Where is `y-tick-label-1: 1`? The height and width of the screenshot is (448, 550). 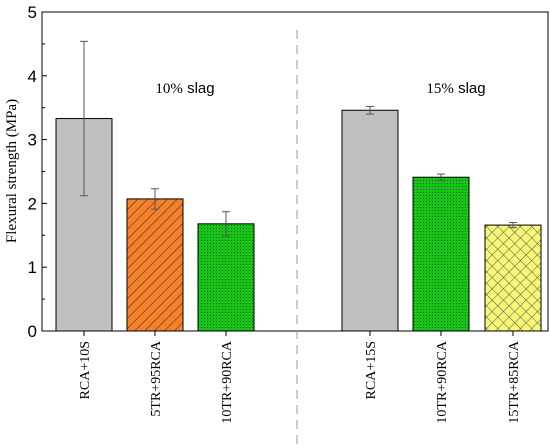 y-tick-label-1: 1 is located at coordinates (32, 267).